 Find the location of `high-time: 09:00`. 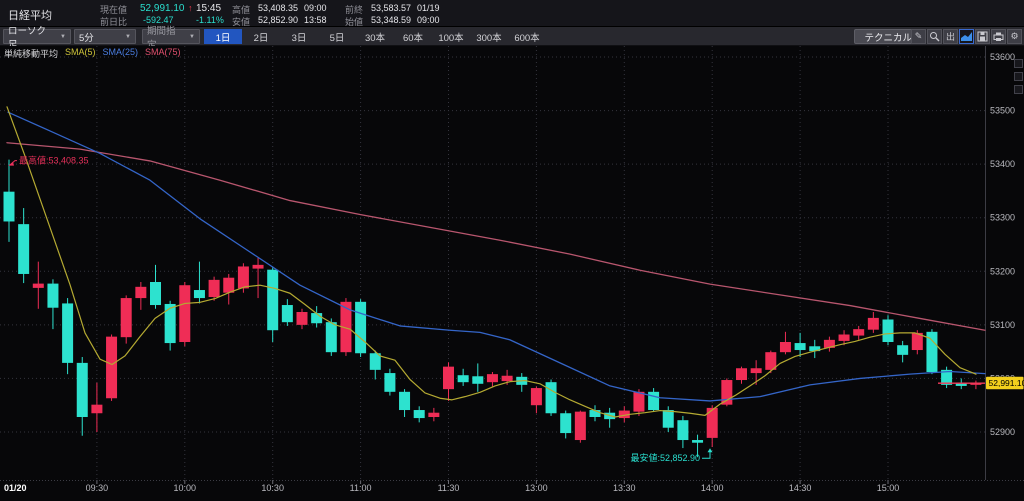

high-time: 09:00 is located at coordinates (315, 8).